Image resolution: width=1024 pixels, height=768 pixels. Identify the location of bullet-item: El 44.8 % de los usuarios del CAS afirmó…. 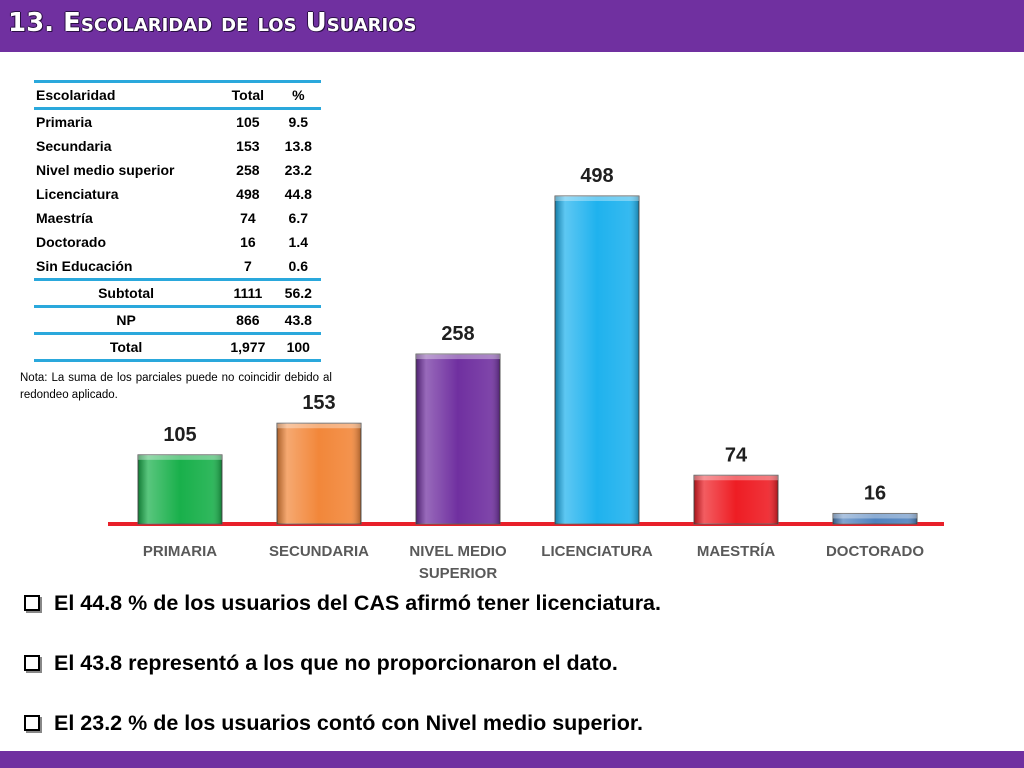
(342, 603).